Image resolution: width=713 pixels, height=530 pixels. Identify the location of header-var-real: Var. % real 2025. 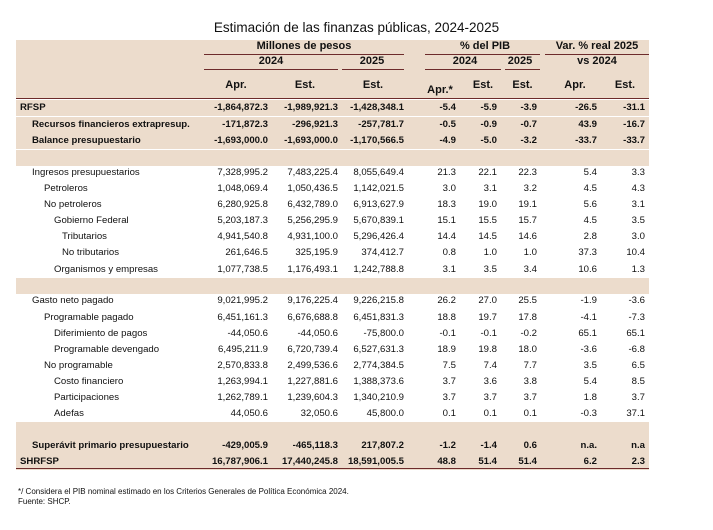
(597, 46).